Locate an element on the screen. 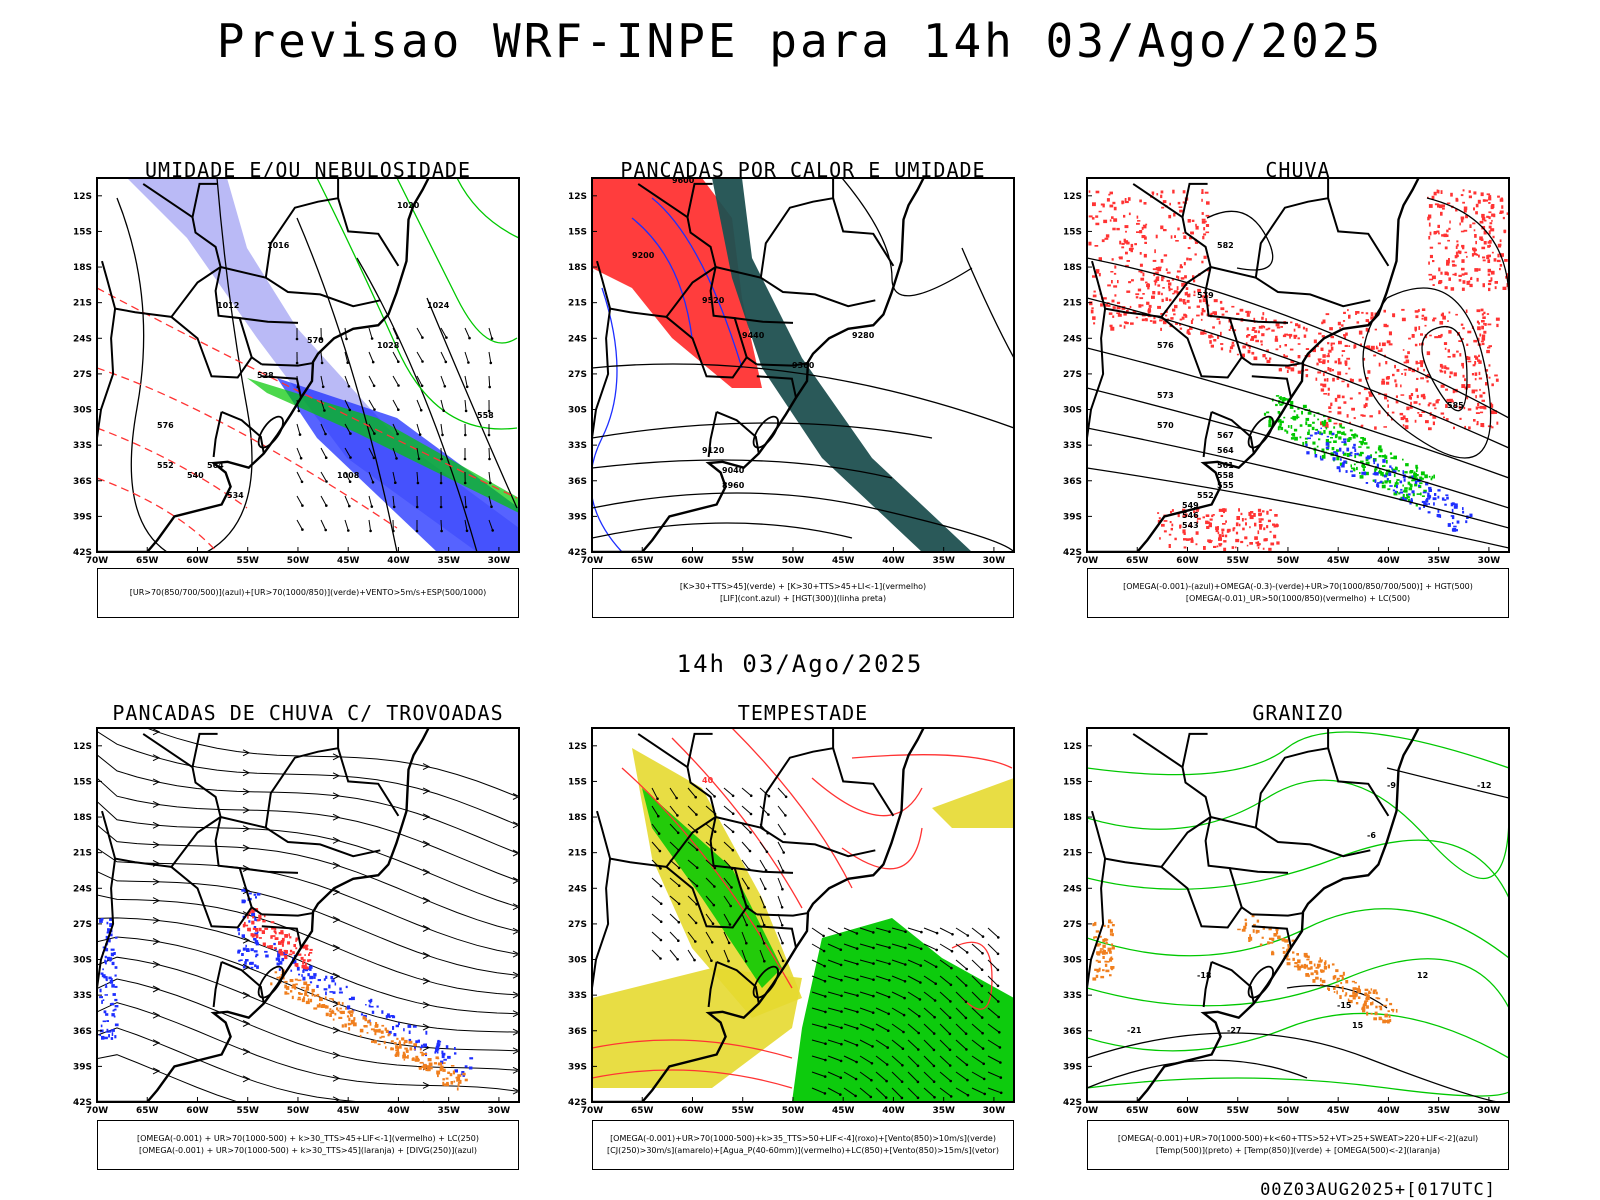 This screenshot has width=1600, height=1200. lon-label: 30W is located at coordinates (1489, 561).